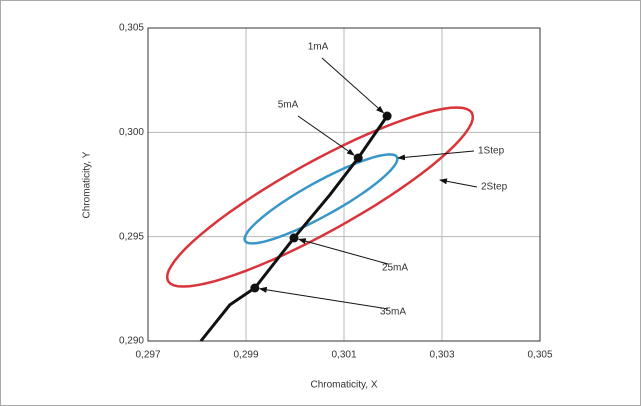  I want to click on x-tick-label: 0,305, so click(539, 355).